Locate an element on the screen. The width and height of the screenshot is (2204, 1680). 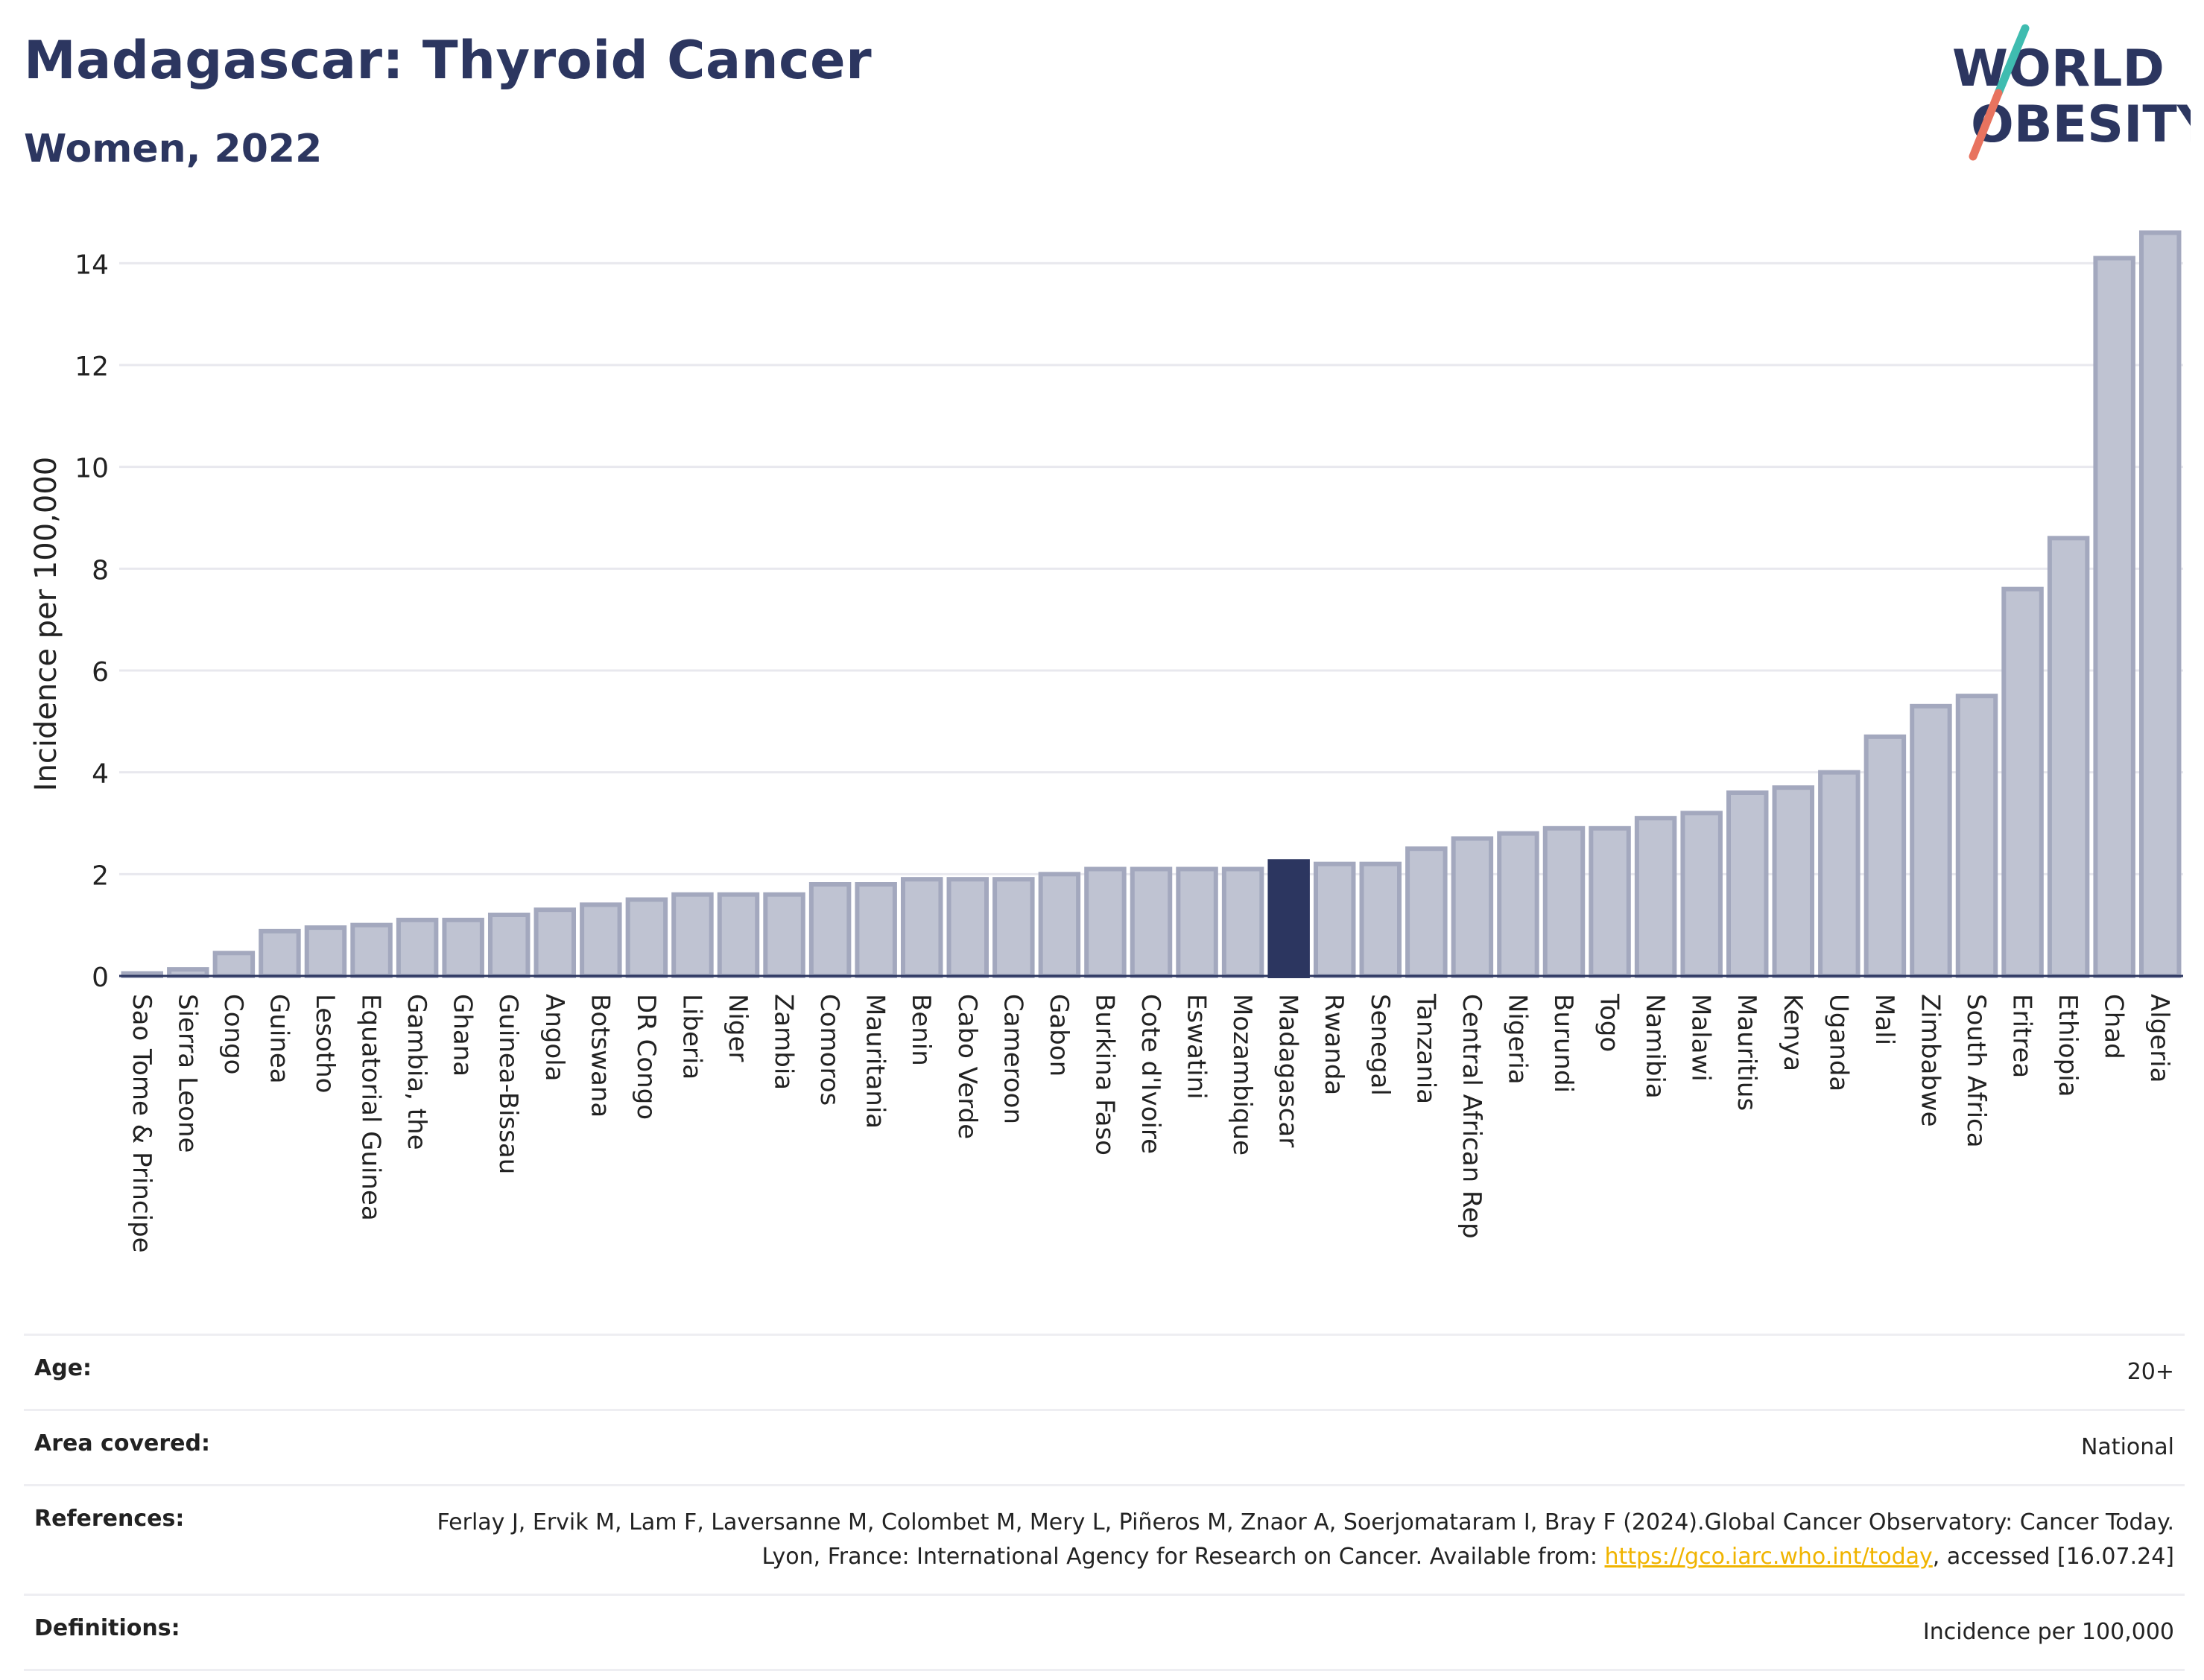
x-tick-label: Eritrea is located at coordinates (2022, 1036).